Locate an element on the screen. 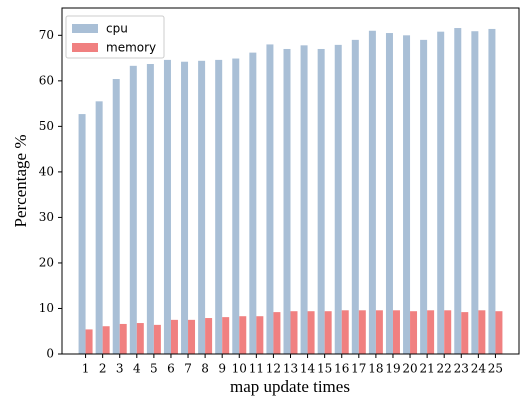 The image size is (530, 404). x-tick-label: 19 is located at coordinates (392, 369).